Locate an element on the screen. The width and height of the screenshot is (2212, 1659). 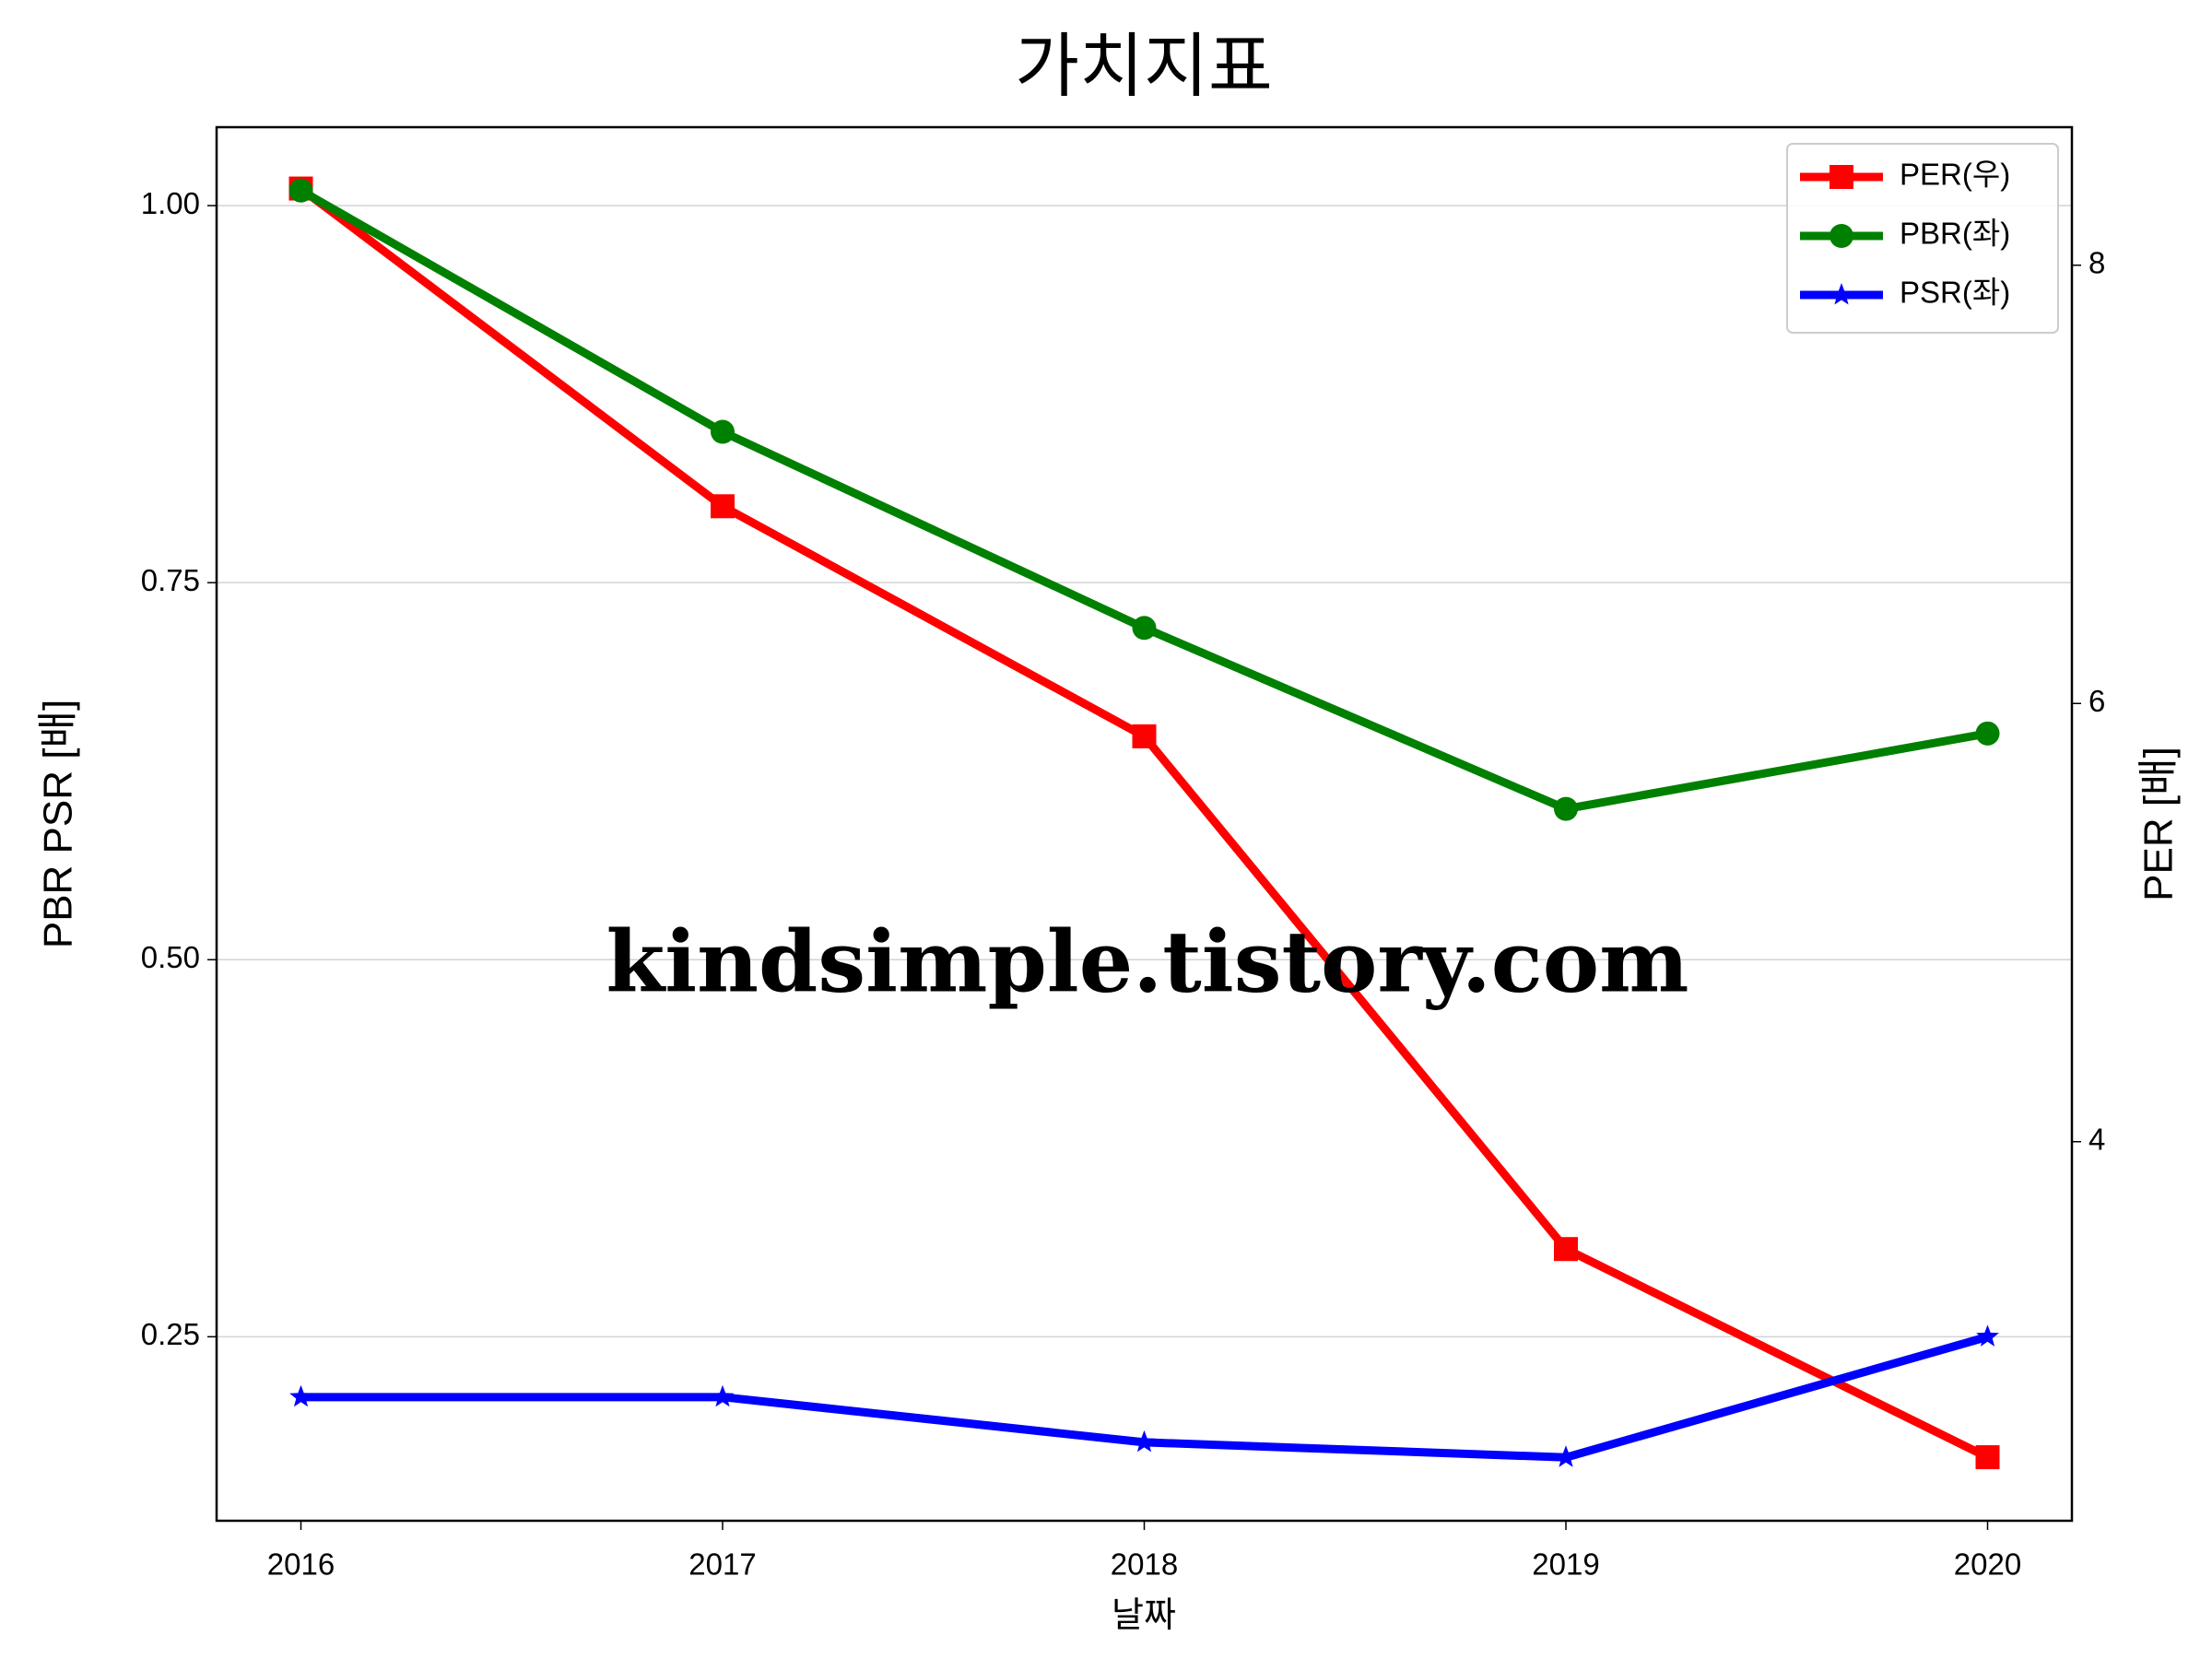
x-tick-label: 2019 is located at coordinates (1565, 1564).